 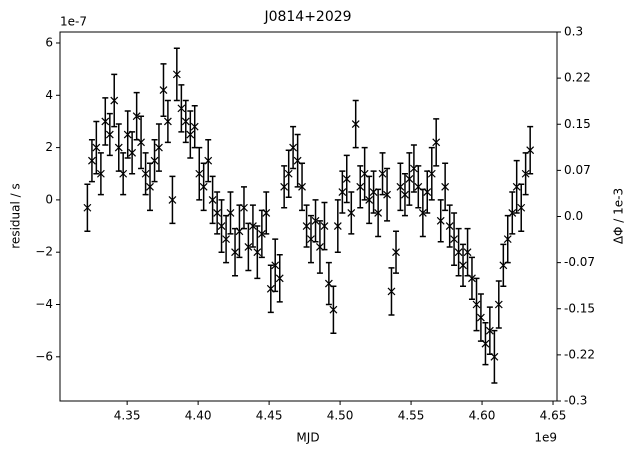 I want to click on y2-tick-label: 0.15, so click(x=577, y=124).